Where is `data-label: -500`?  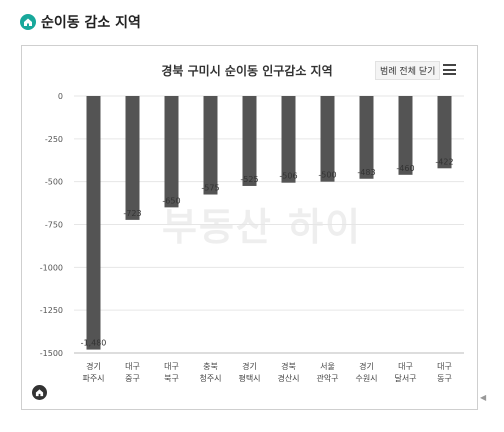 data-label: -500 is located at coordinates (327, 175).